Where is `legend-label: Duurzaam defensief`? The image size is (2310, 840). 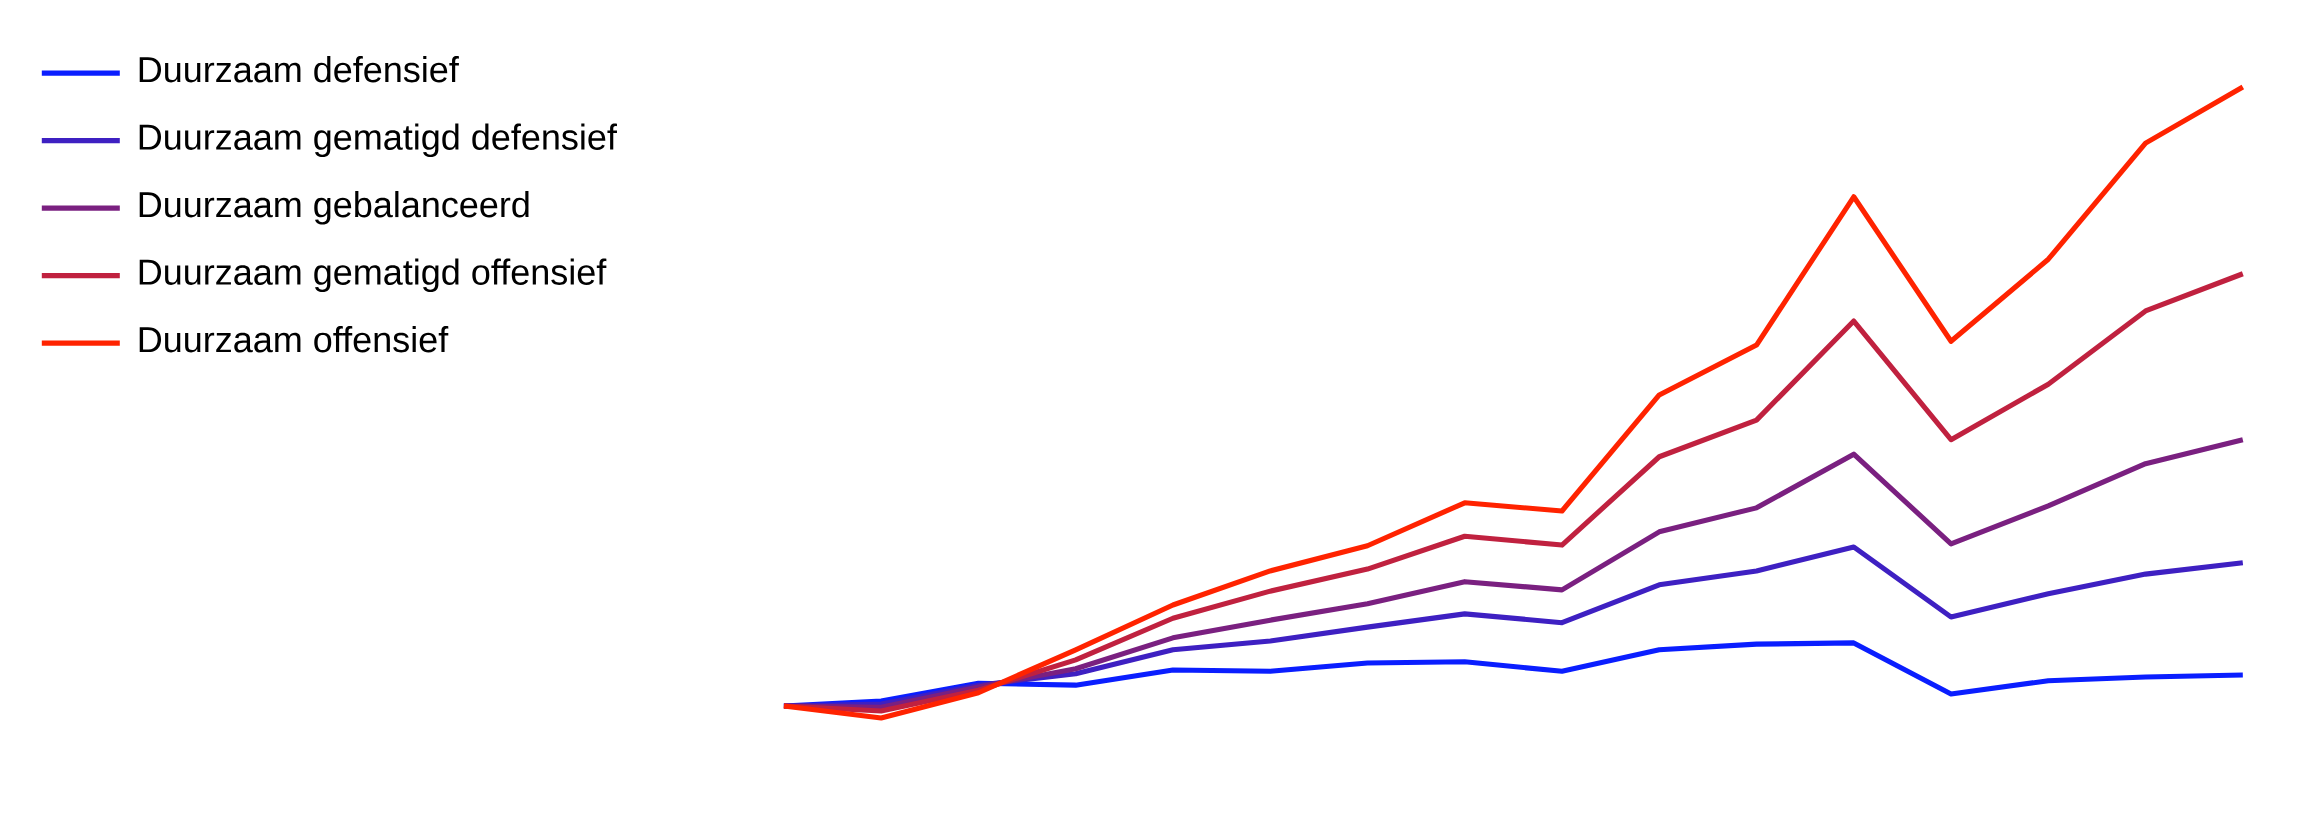 legend-label: Duurzaam defensief is located at coordinates (299, 69).